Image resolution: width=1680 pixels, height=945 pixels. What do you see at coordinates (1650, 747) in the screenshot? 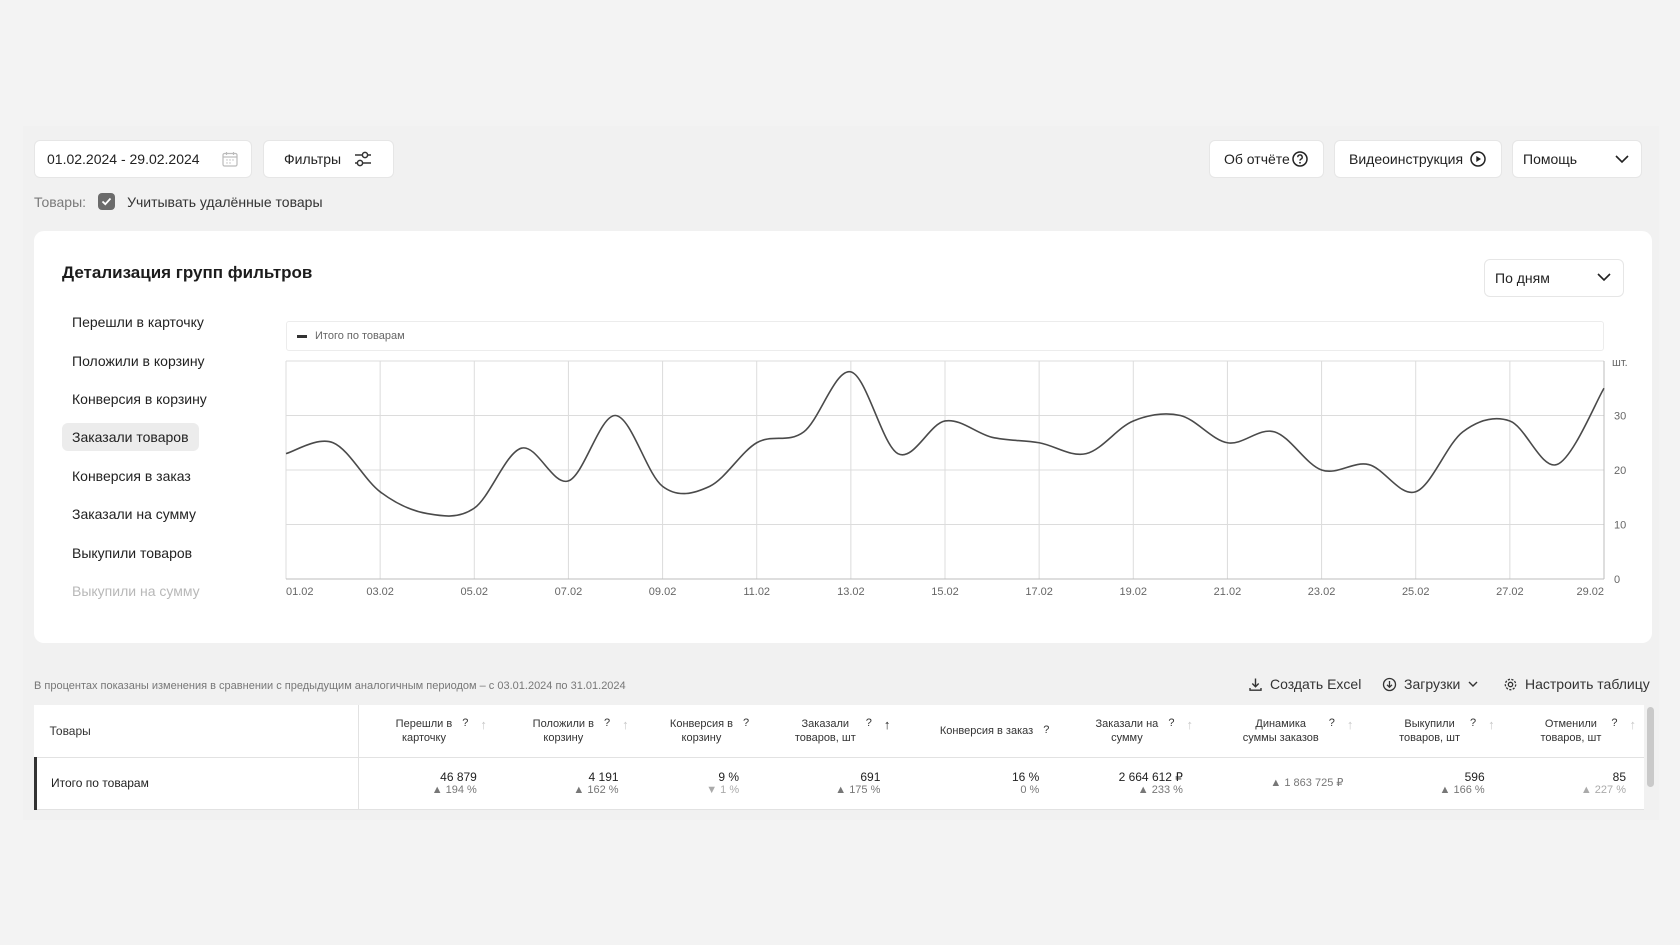
I see `table-scrollbar` at bounding box center [1650, 747].